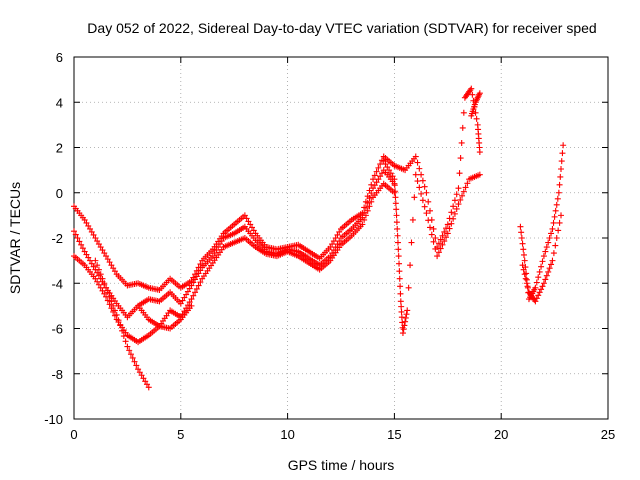  What do you see at coordinates (73, 434) in the screenshot?
I see `x-tick-label: 0` at bounding box center [73, 434].